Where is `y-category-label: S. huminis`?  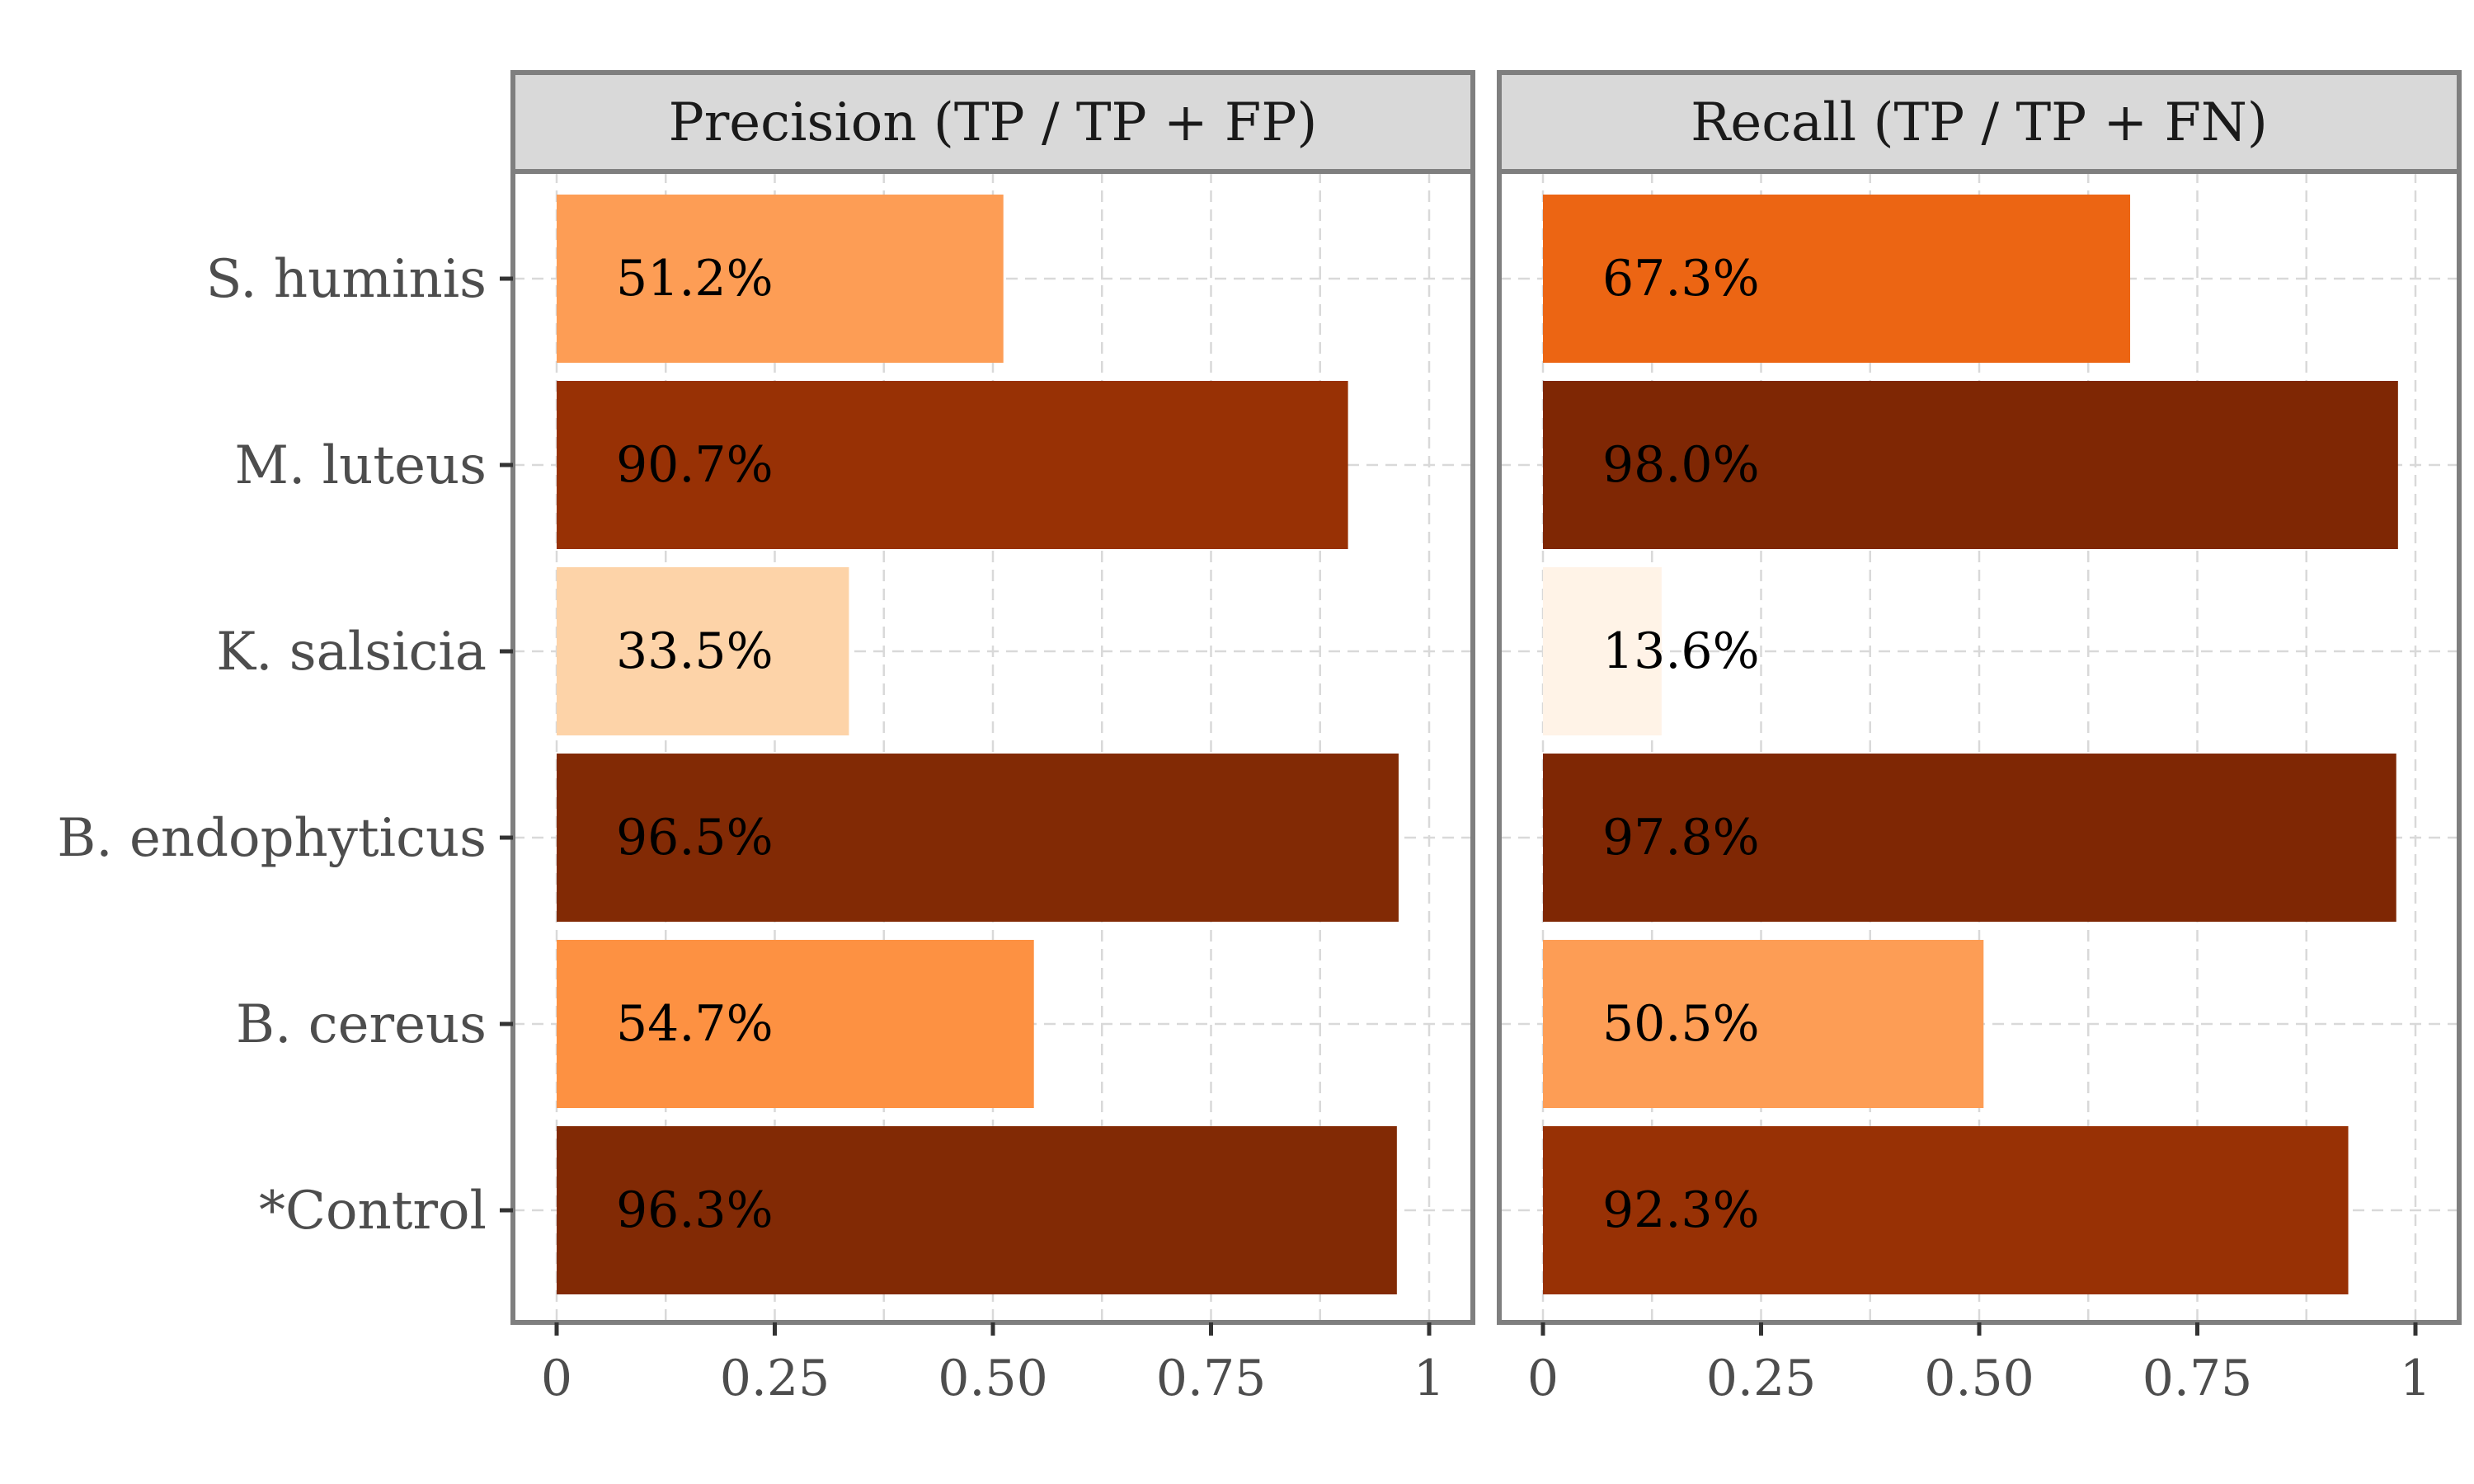
y-category-label: S. huminis is located at coordinates (346, 279).